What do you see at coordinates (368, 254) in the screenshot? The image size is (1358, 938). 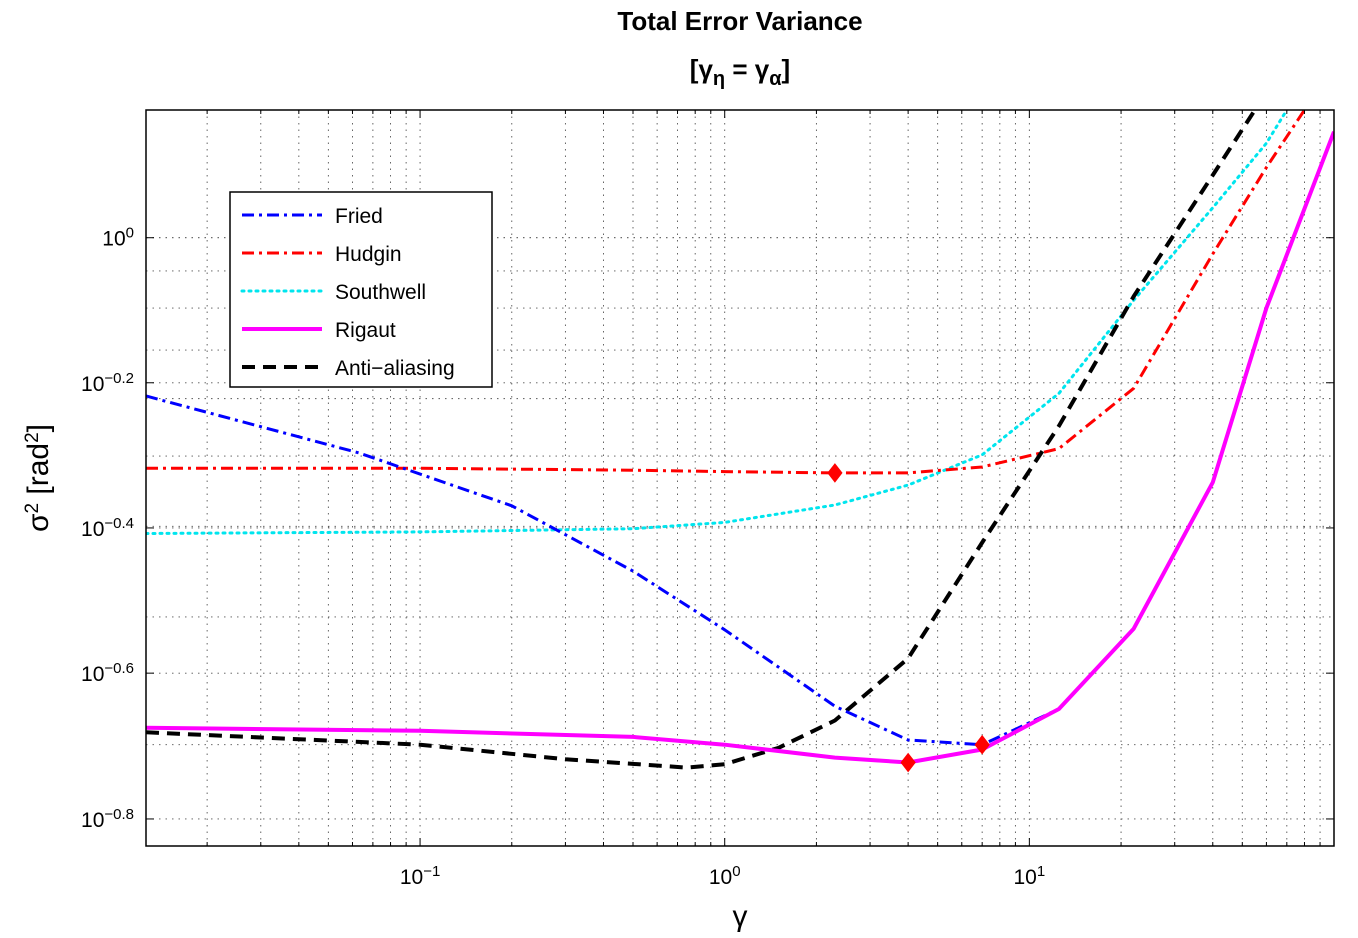 I see `legend-label: Hudgin` at bounding box center [368, 254].